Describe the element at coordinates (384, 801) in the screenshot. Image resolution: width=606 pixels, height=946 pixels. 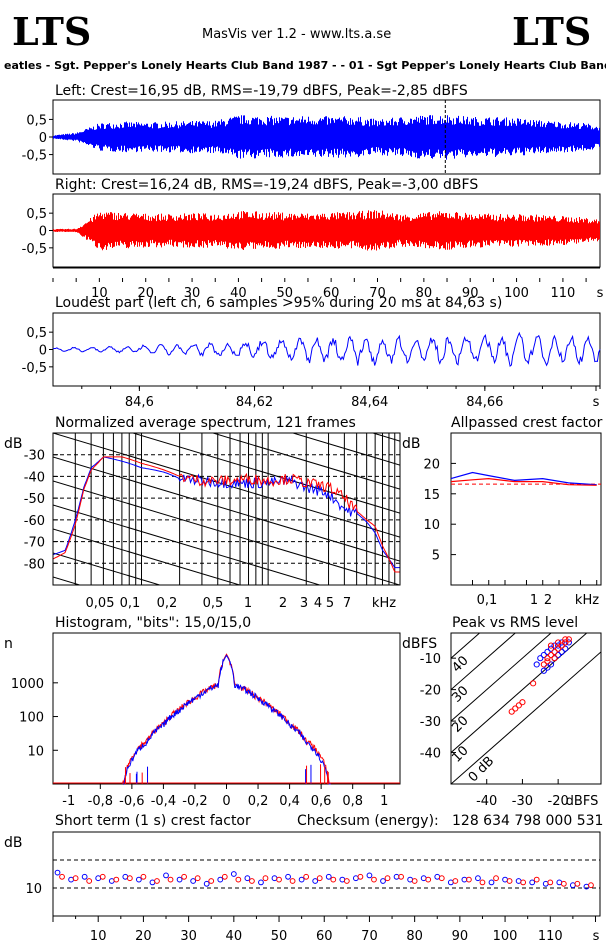
I see `histogram-xtick-label: 1` at that location.